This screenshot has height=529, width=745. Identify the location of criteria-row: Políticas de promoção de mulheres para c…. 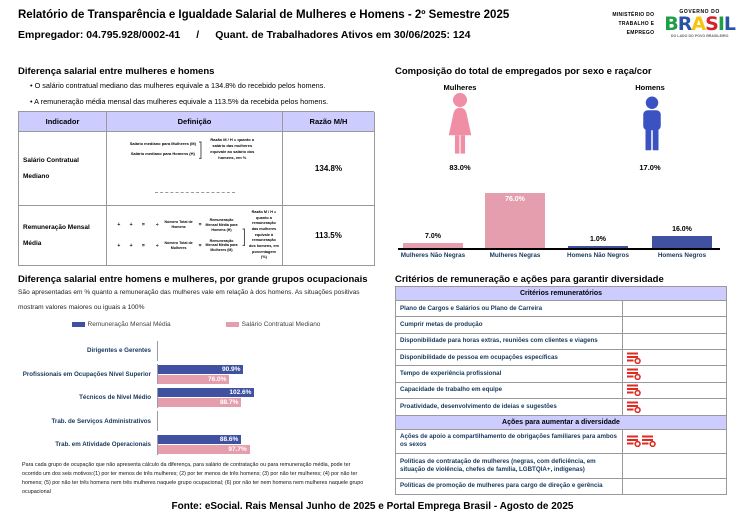
(561, 486).